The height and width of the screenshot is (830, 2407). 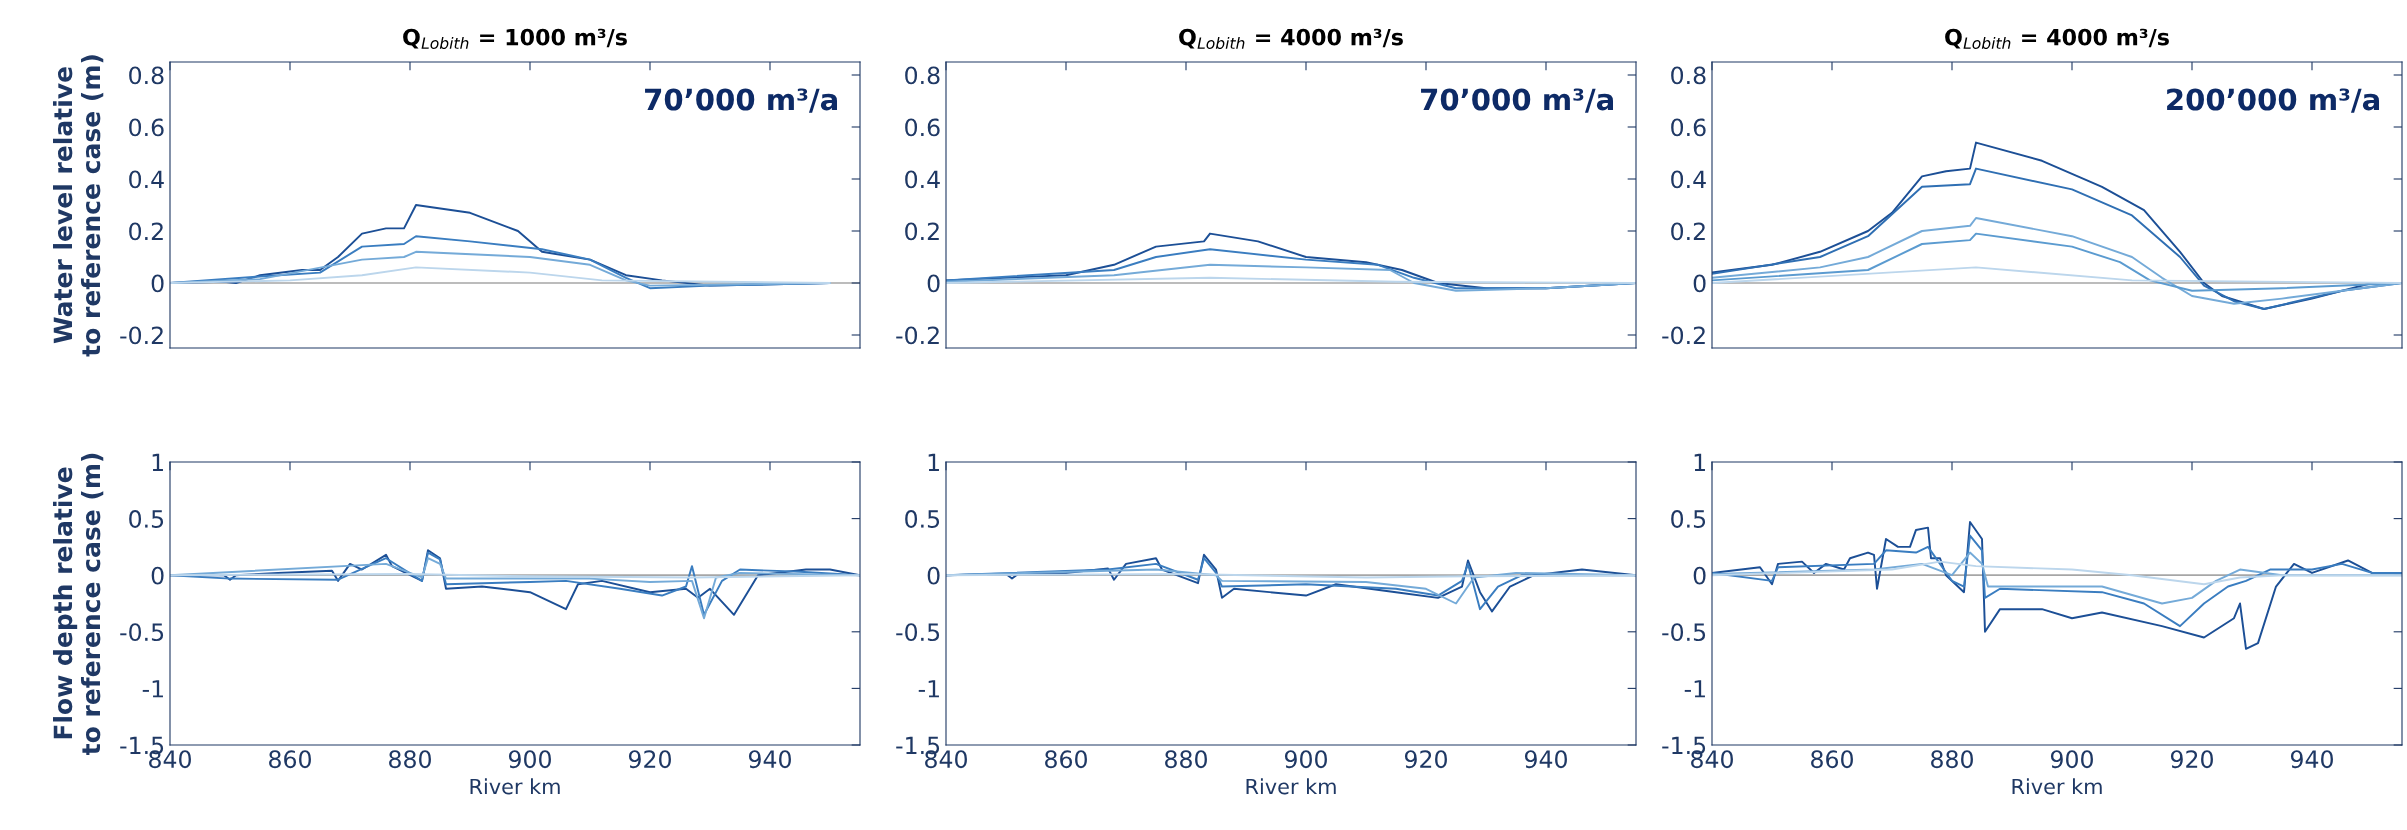 I want to click on y-axis-title: Water level relative to reference case (m), so click(x=78, y=206).